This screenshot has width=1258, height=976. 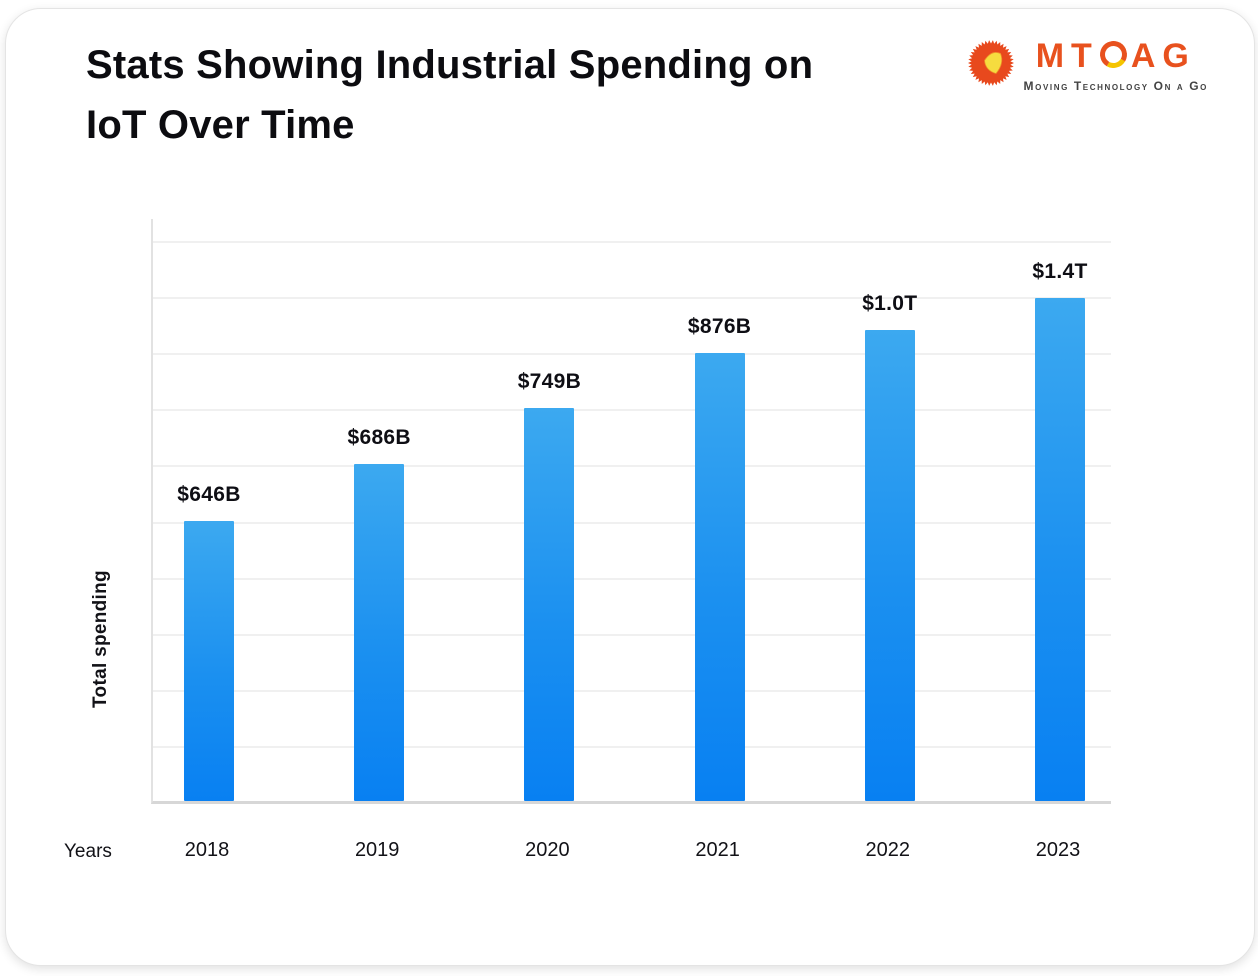 I want to click on brand-letters-ag: AG, so click(x=1163, y=56).